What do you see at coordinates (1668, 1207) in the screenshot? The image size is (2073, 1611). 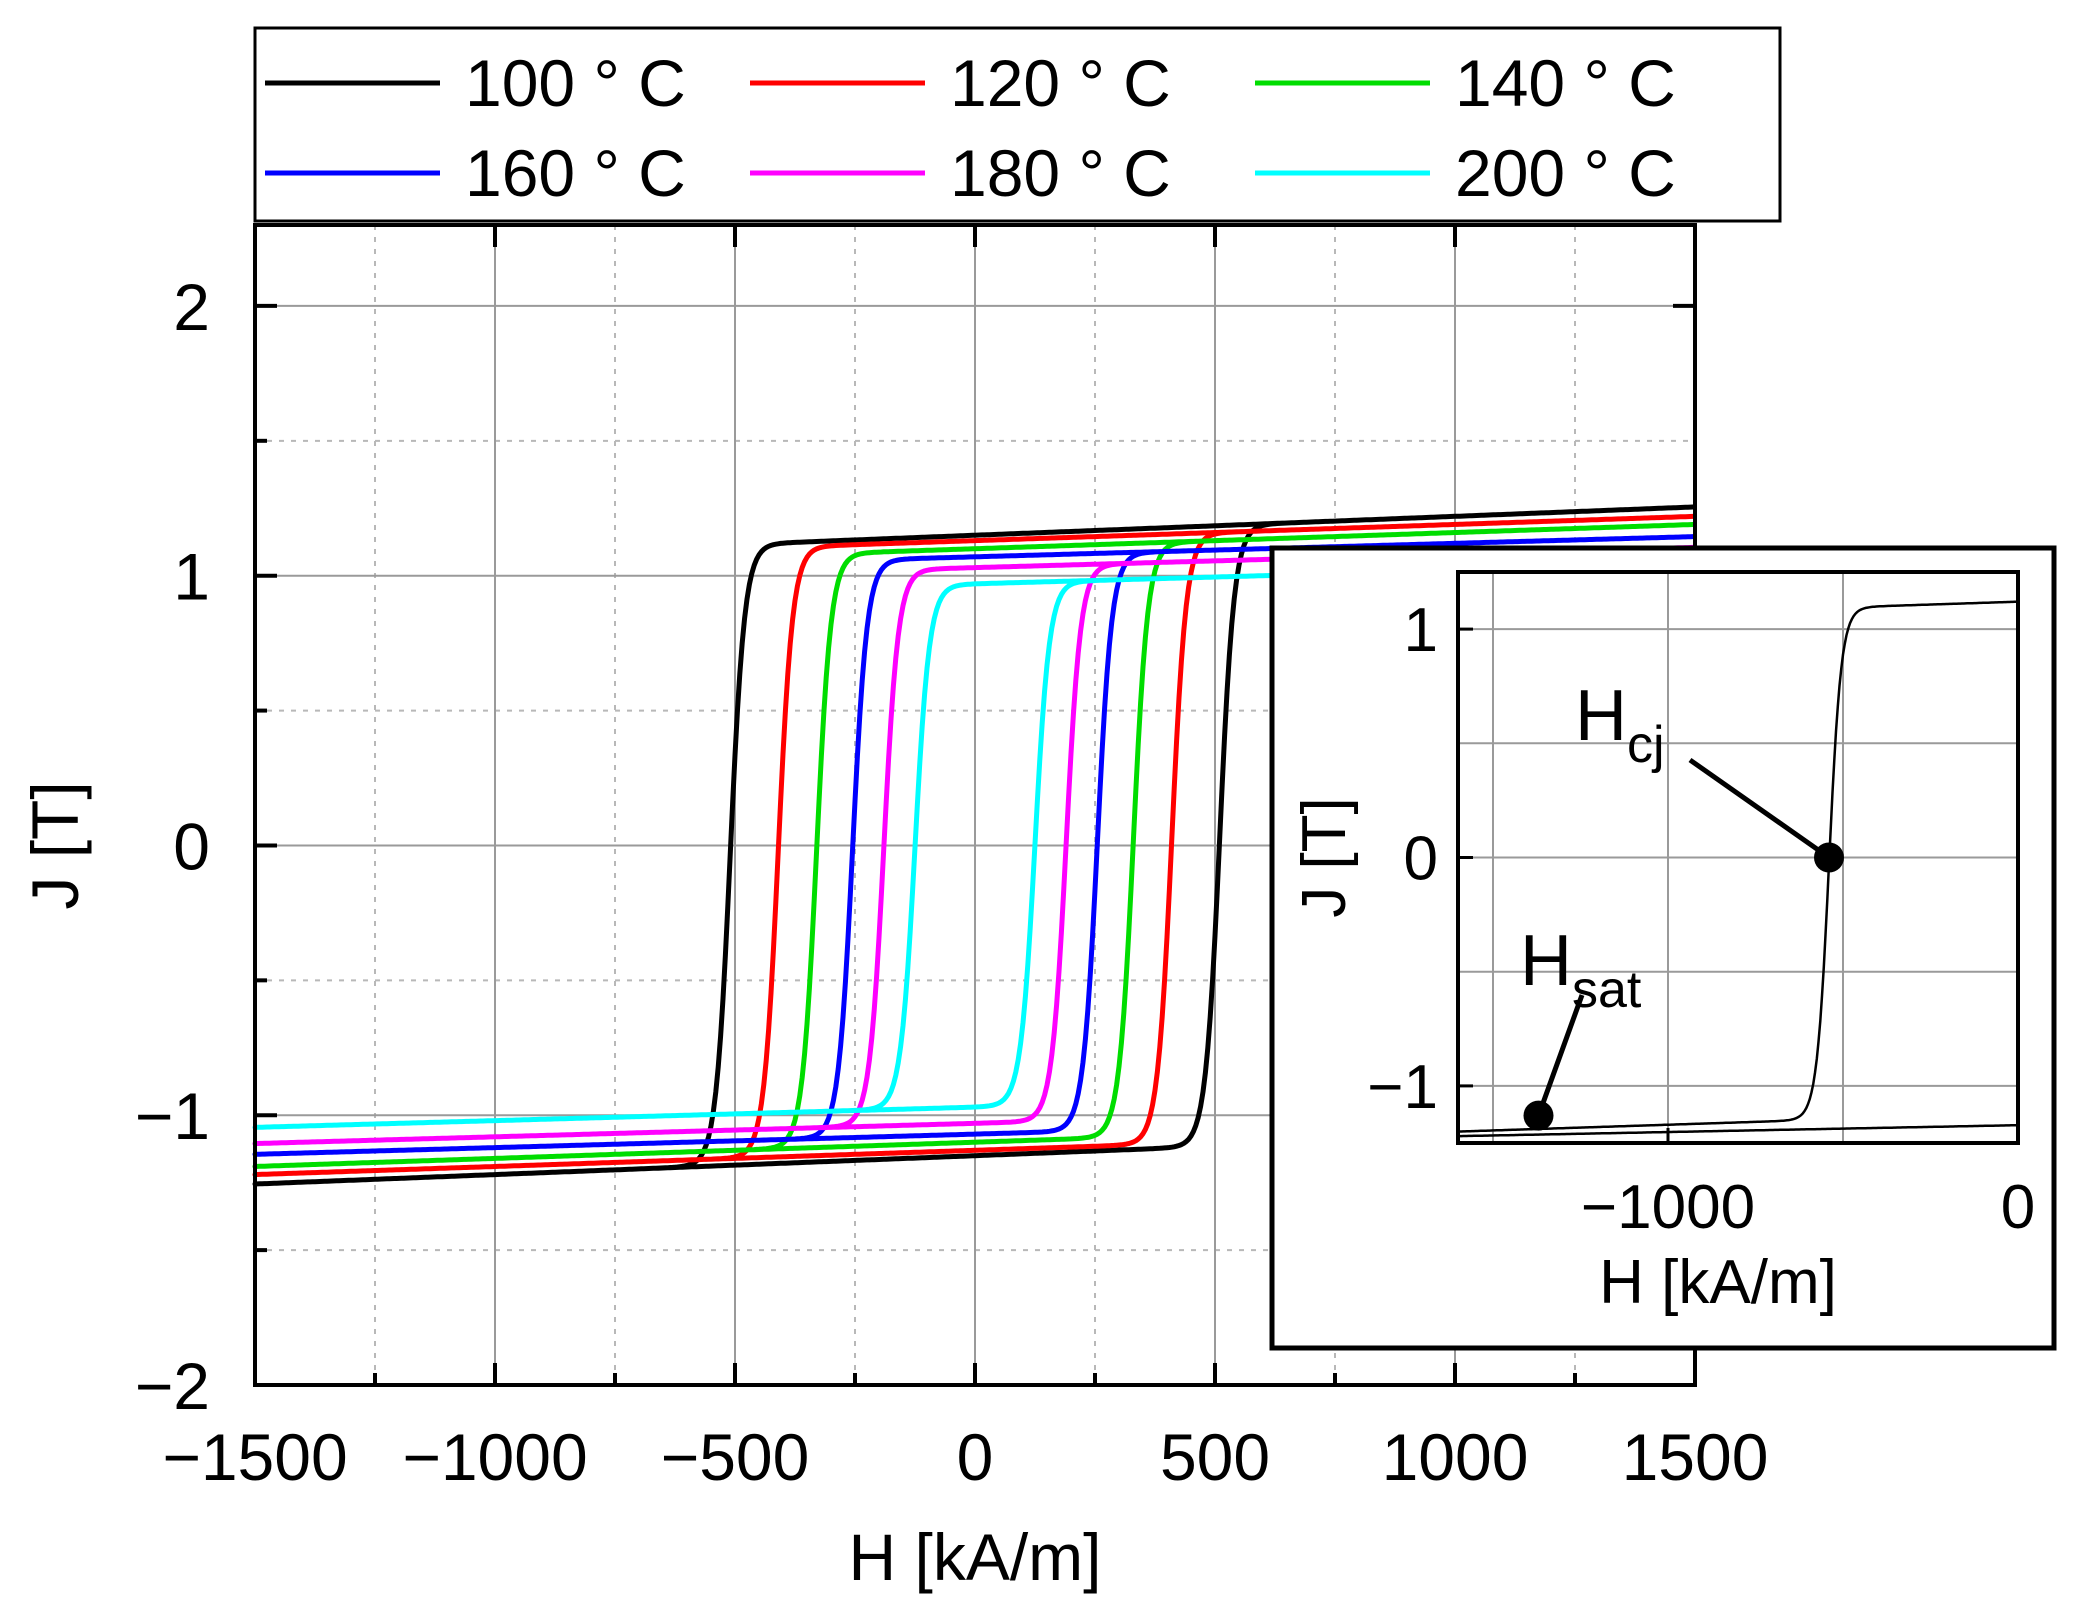 I see `inset-x-tick-label: −1000` at bounding box center [1668, 1207].